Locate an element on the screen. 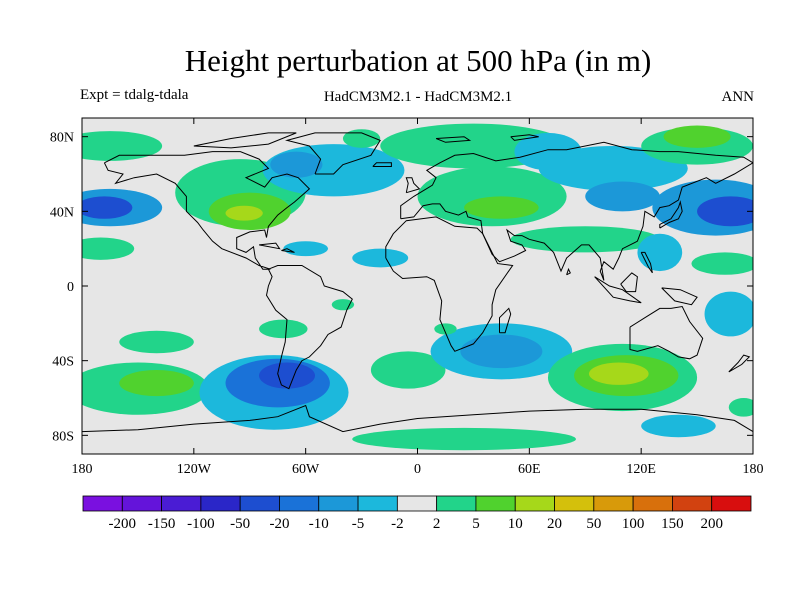  colorbar-label: -10 is located at coordinates (319, 524).